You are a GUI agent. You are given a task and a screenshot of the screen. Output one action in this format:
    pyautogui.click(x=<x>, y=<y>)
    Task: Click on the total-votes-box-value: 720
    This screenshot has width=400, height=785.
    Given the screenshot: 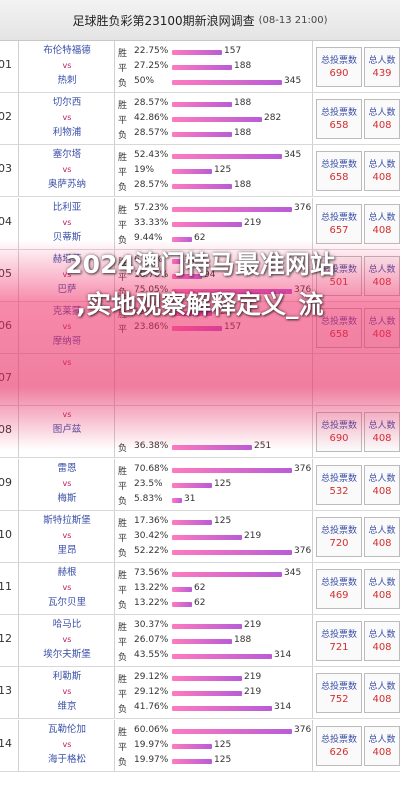 What is the action you would take?
    pyautogui.click(x=339, y=543)
    